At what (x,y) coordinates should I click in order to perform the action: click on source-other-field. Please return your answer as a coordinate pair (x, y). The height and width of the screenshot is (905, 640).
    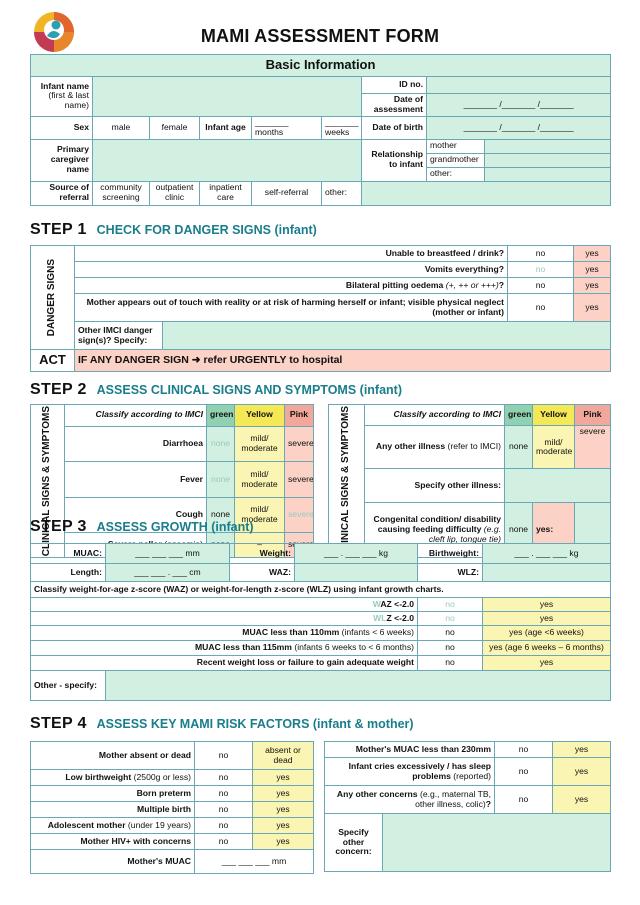
    Looking at the image, I should click on (486, 193).